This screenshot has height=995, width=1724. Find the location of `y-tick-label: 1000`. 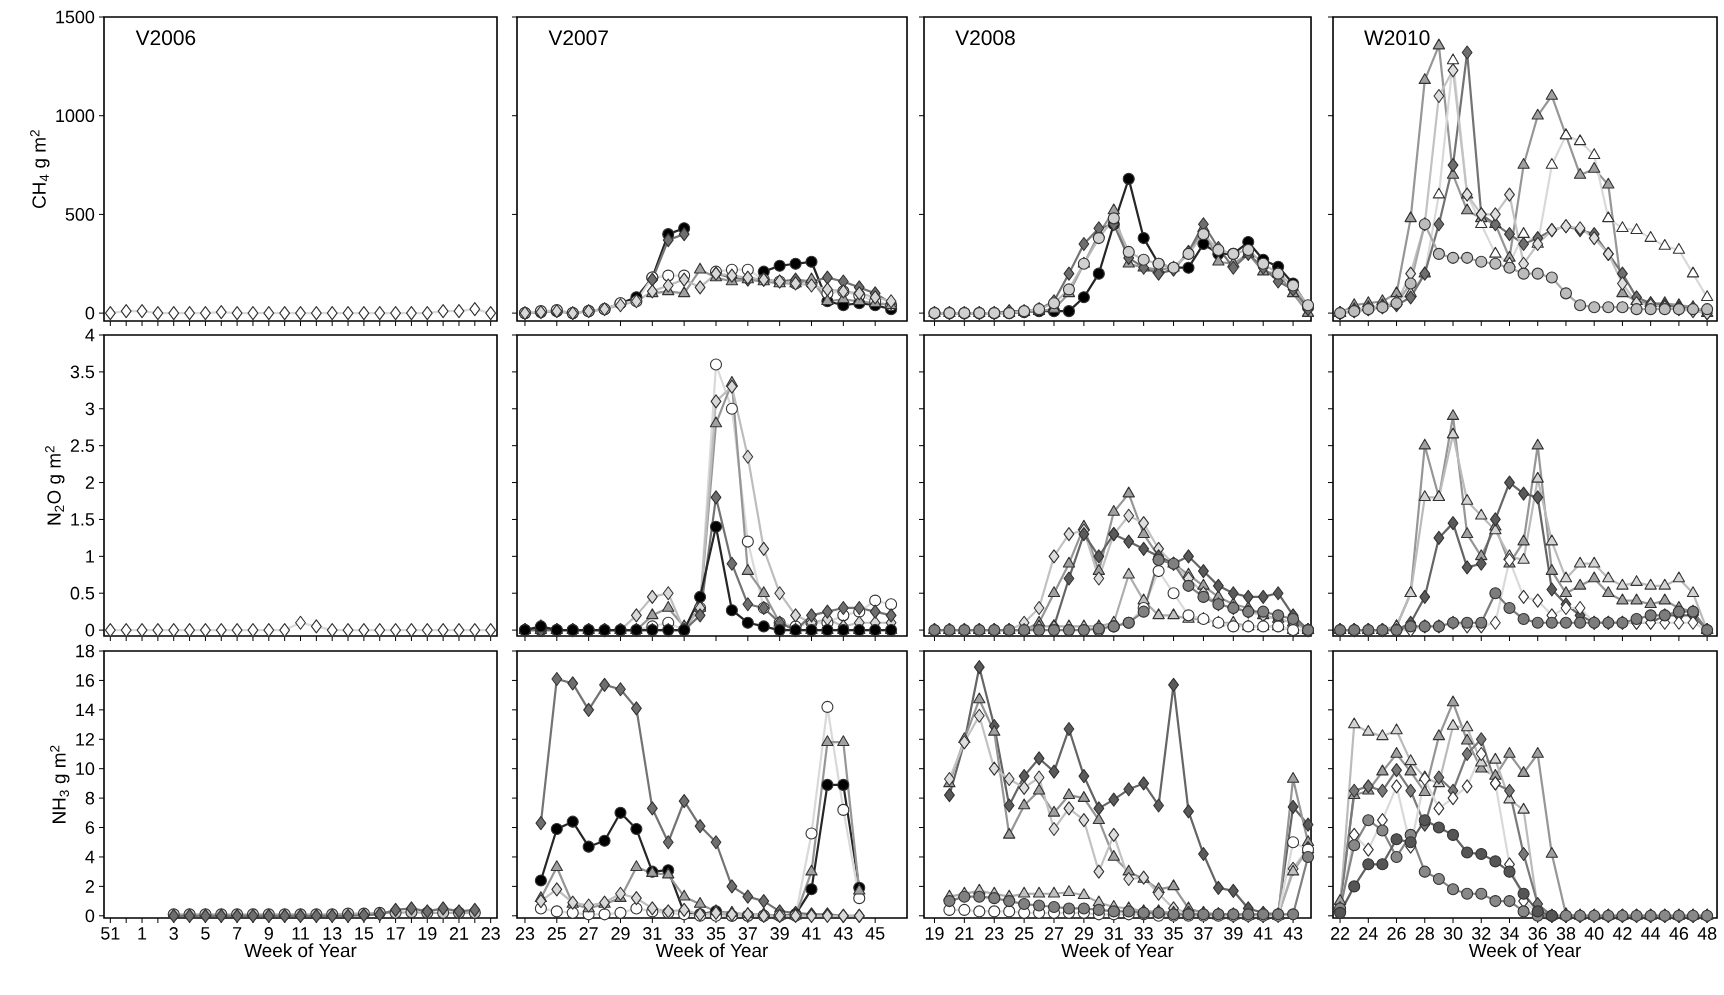

y-tick-label: 1000 is located at coordinates (75, 116).